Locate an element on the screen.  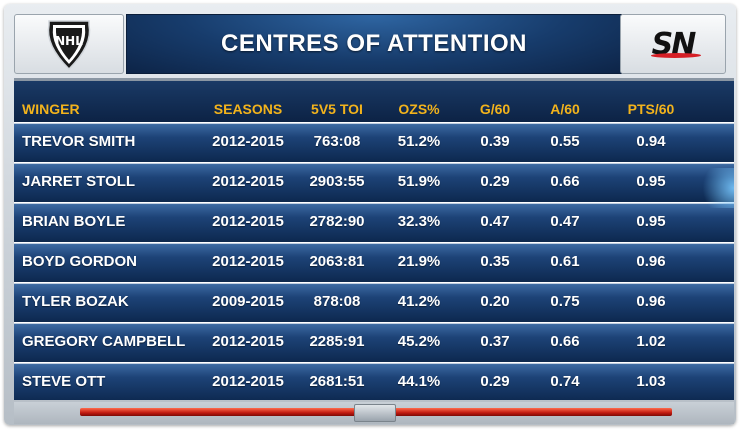
cell-a60: 0.47 is located at coordinates (565, 221).